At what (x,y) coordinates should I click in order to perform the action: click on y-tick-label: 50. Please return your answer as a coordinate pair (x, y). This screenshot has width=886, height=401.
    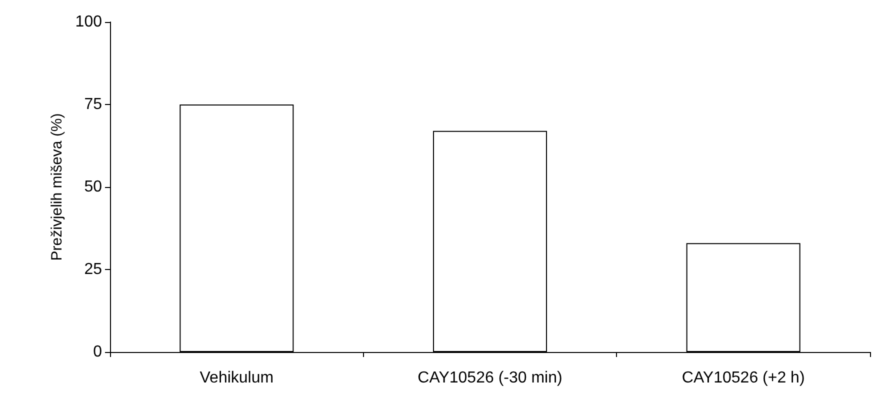
    Looking at the image, I should click on (93, 187).